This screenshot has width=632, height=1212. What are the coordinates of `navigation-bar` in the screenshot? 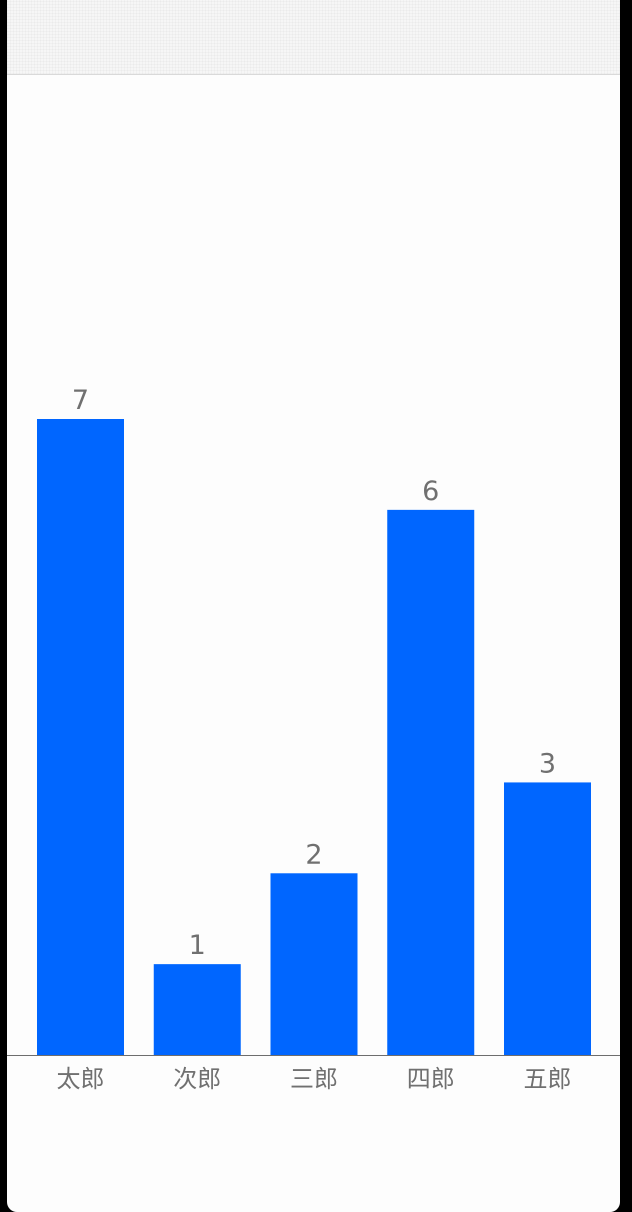 It's located at (313, 37).